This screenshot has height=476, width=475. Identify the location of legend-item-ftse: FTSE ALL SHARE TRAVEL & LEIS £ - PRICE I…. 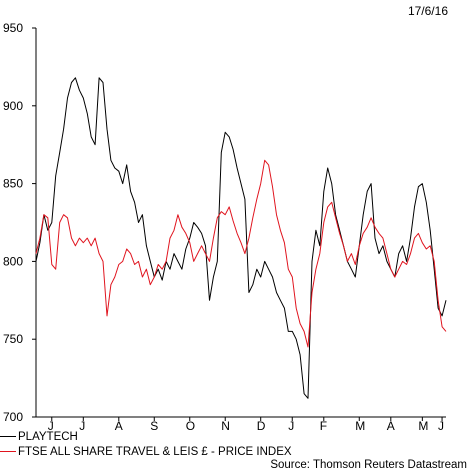
(146, 452).